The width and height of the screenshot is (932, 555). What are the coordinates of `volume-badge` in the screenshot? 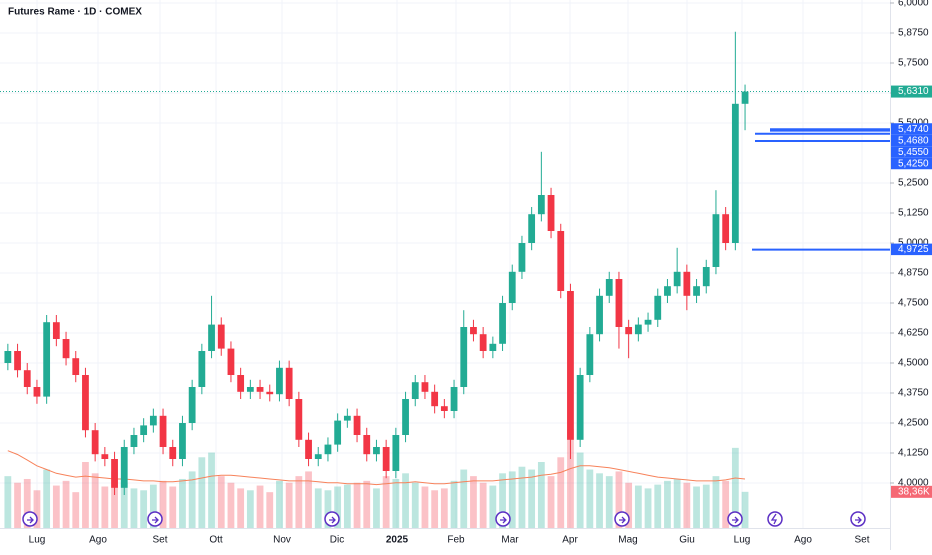 It's located at (911, 491).